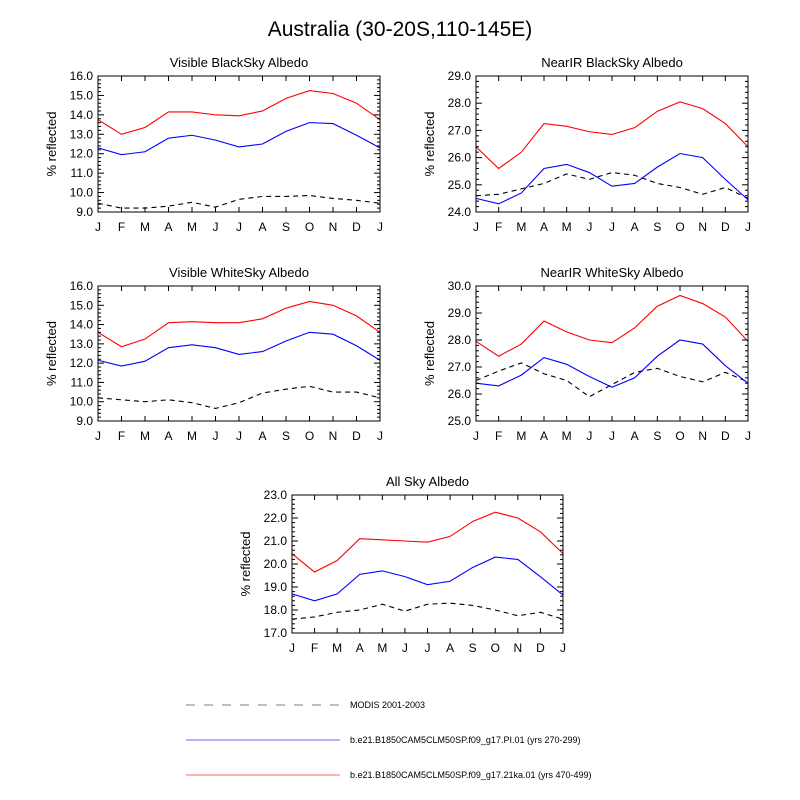  What do you see at coordinates (276, 610) in the screenshot?
I see `y-tick-label: 18.0` at bounding box center [276, 610].